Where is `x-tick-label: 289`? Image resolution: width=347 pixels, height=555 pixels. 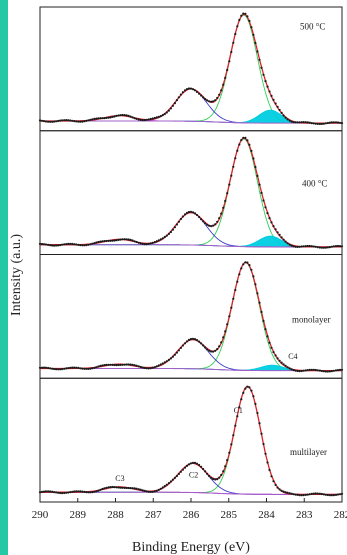
x-tick-label: 289 is located at coordinates (78, 515).